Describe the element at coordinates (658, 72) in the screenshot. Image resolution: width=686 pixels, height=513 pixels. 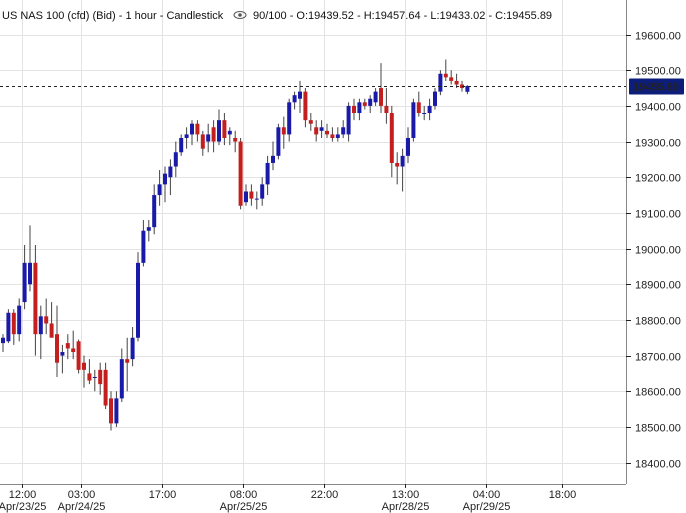
I see `y-tick-label: 19500.00` at that location.